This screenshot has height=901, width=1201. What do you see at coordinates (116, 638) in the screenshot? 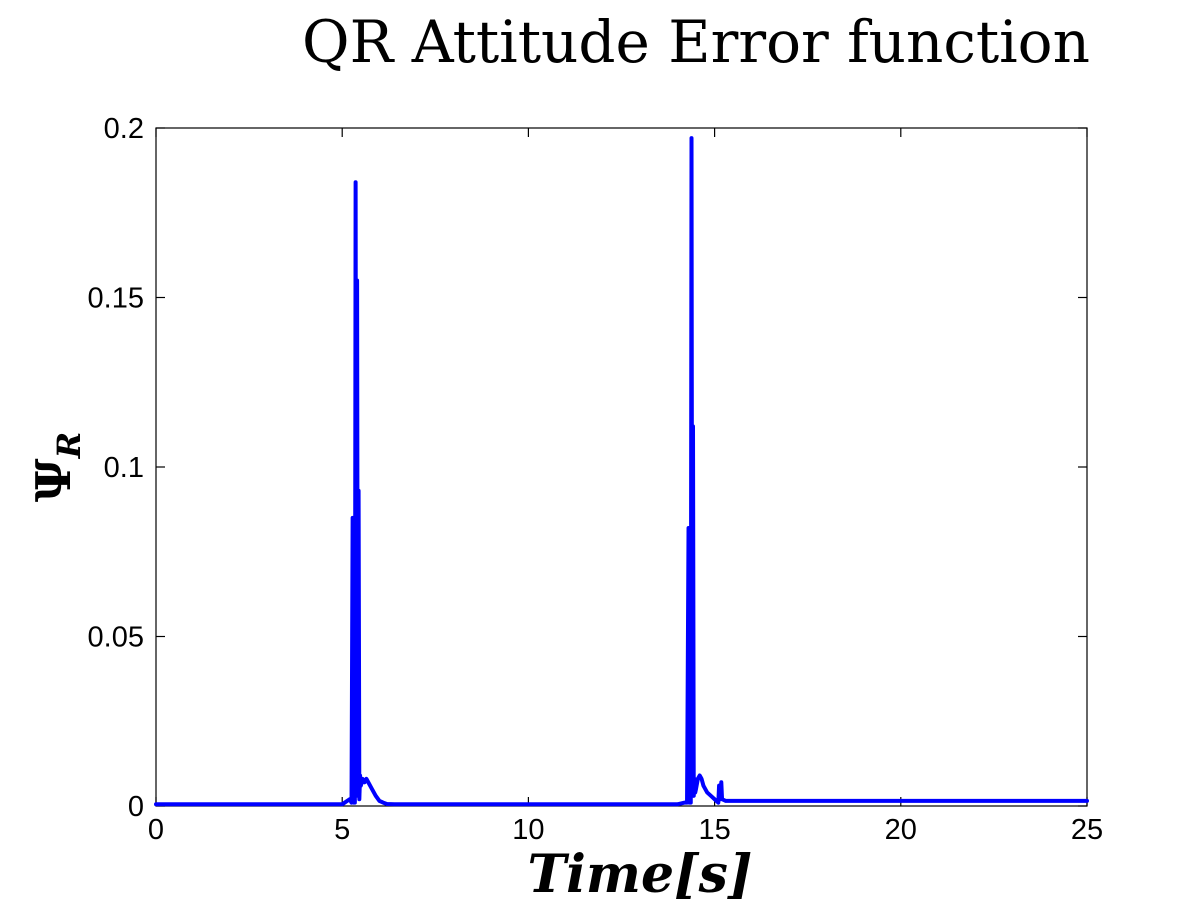
I see `y-tick-label: 0.05` at bounding box center [116, 638].